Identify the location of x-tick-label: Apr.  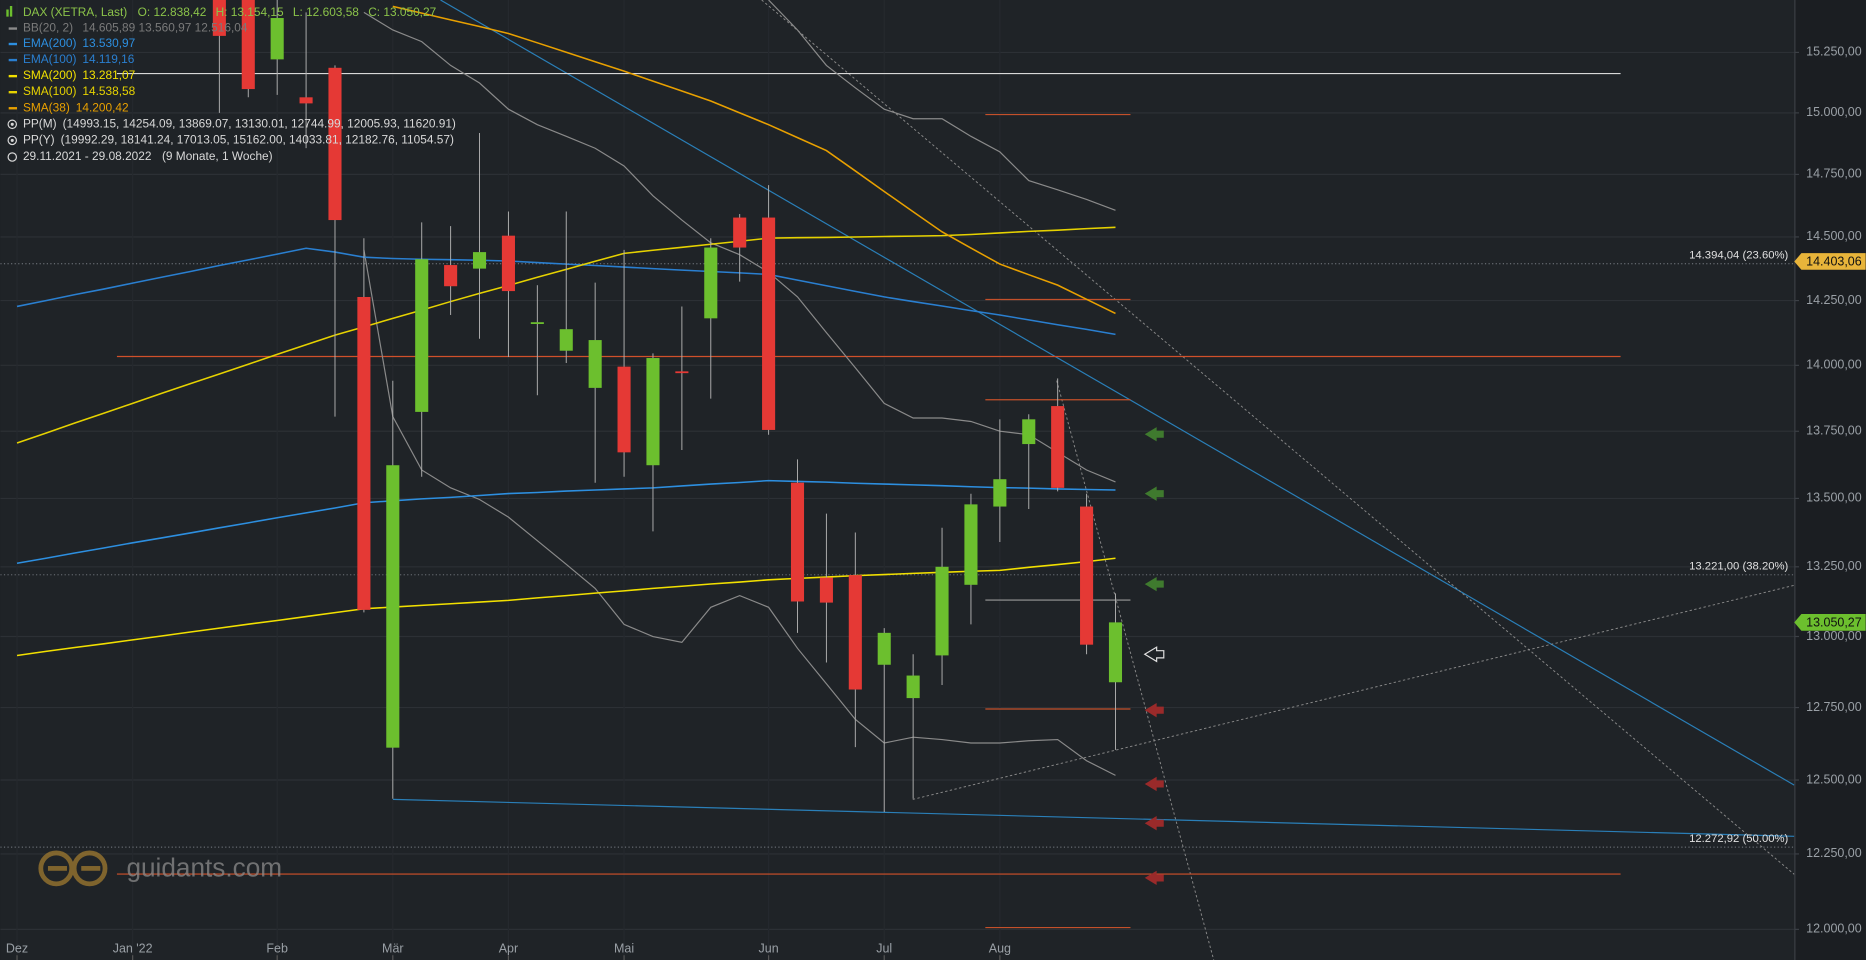
(508, 949).